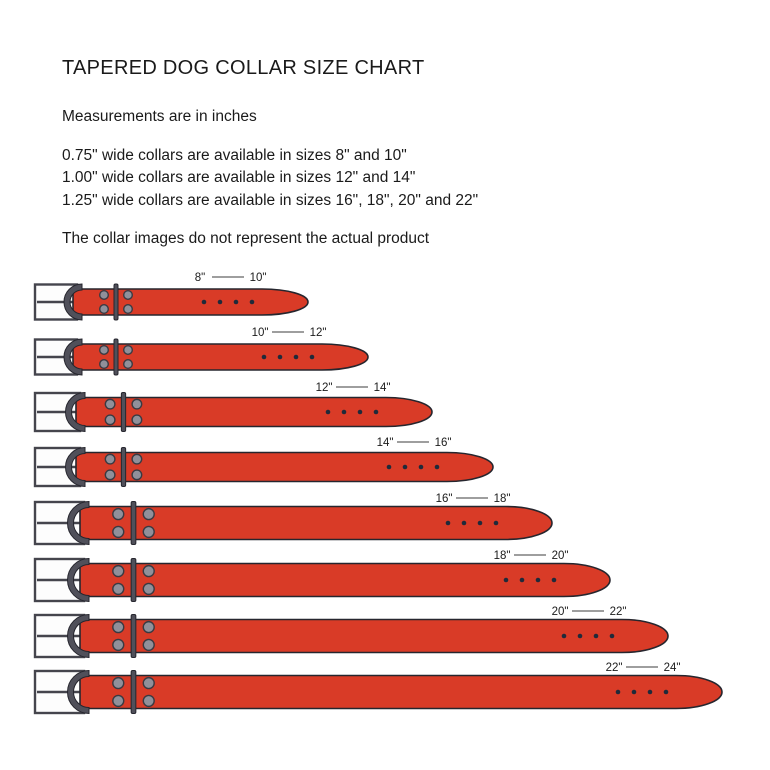  What do you see at coordinates (618, 612) in the screenshot?
I see `size-end-label: 22"` at bounding box center [618, 612].